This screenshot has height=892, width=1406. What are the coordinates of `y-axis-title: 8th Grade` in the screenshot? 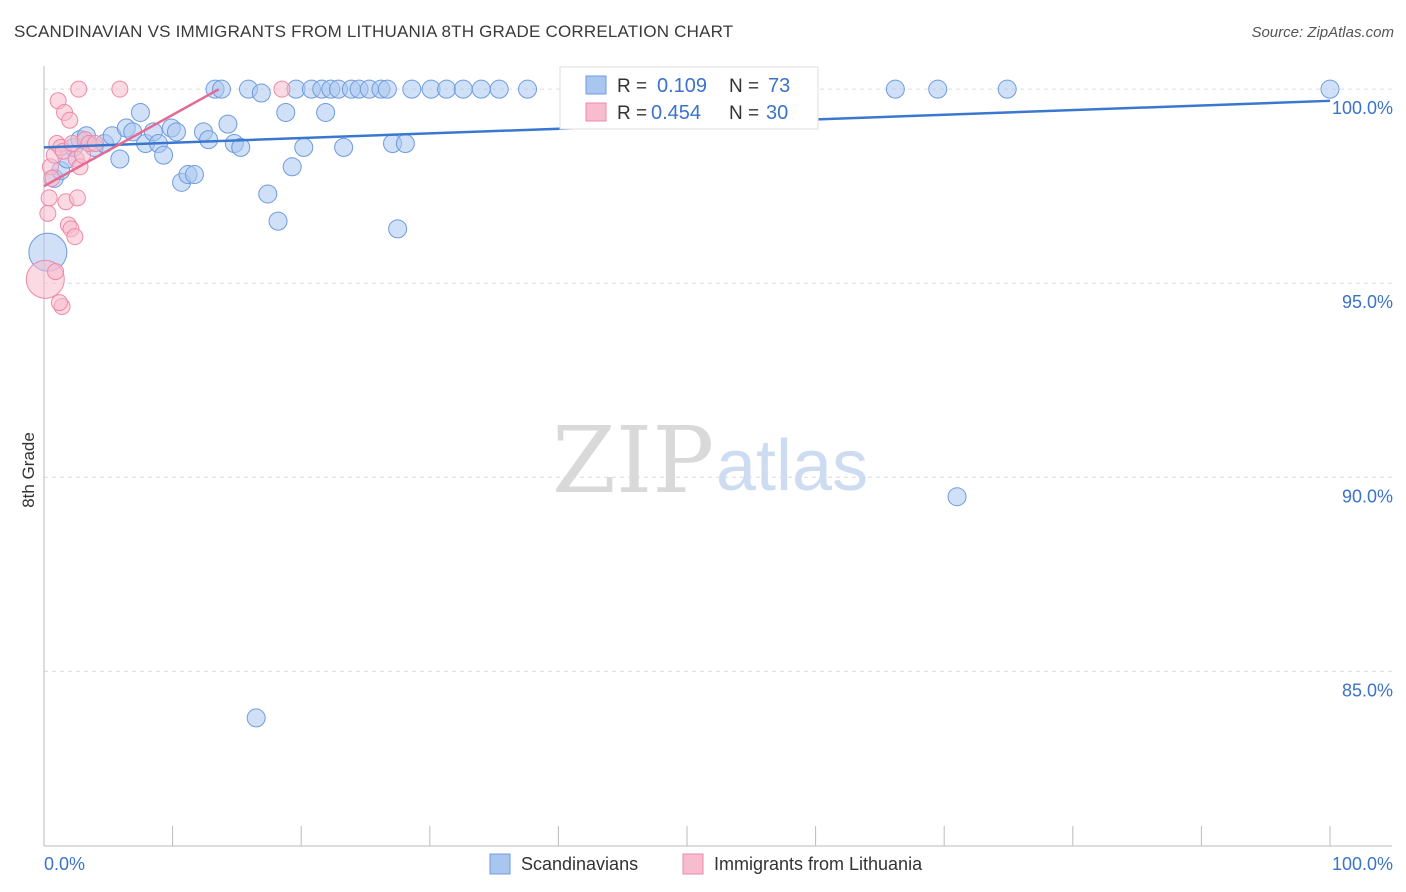 It's located at (28, 470).